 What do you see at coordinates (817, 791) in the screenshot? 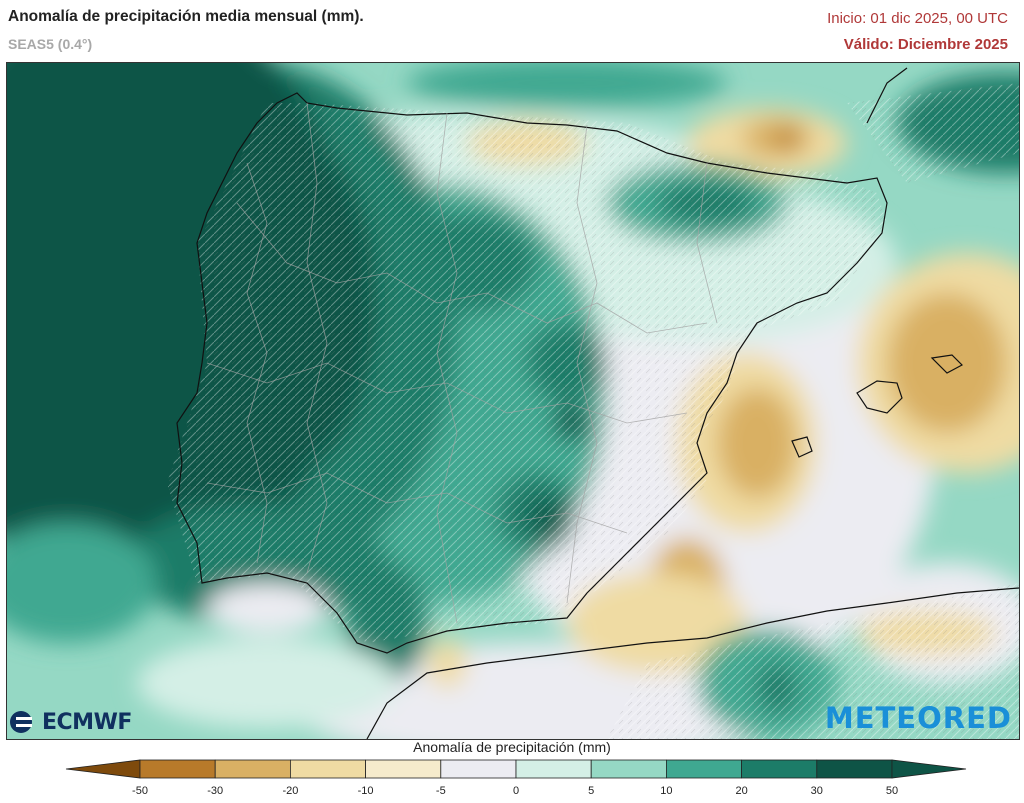
I see `legend-tick-label: 30` at bounding box center [817, 791].